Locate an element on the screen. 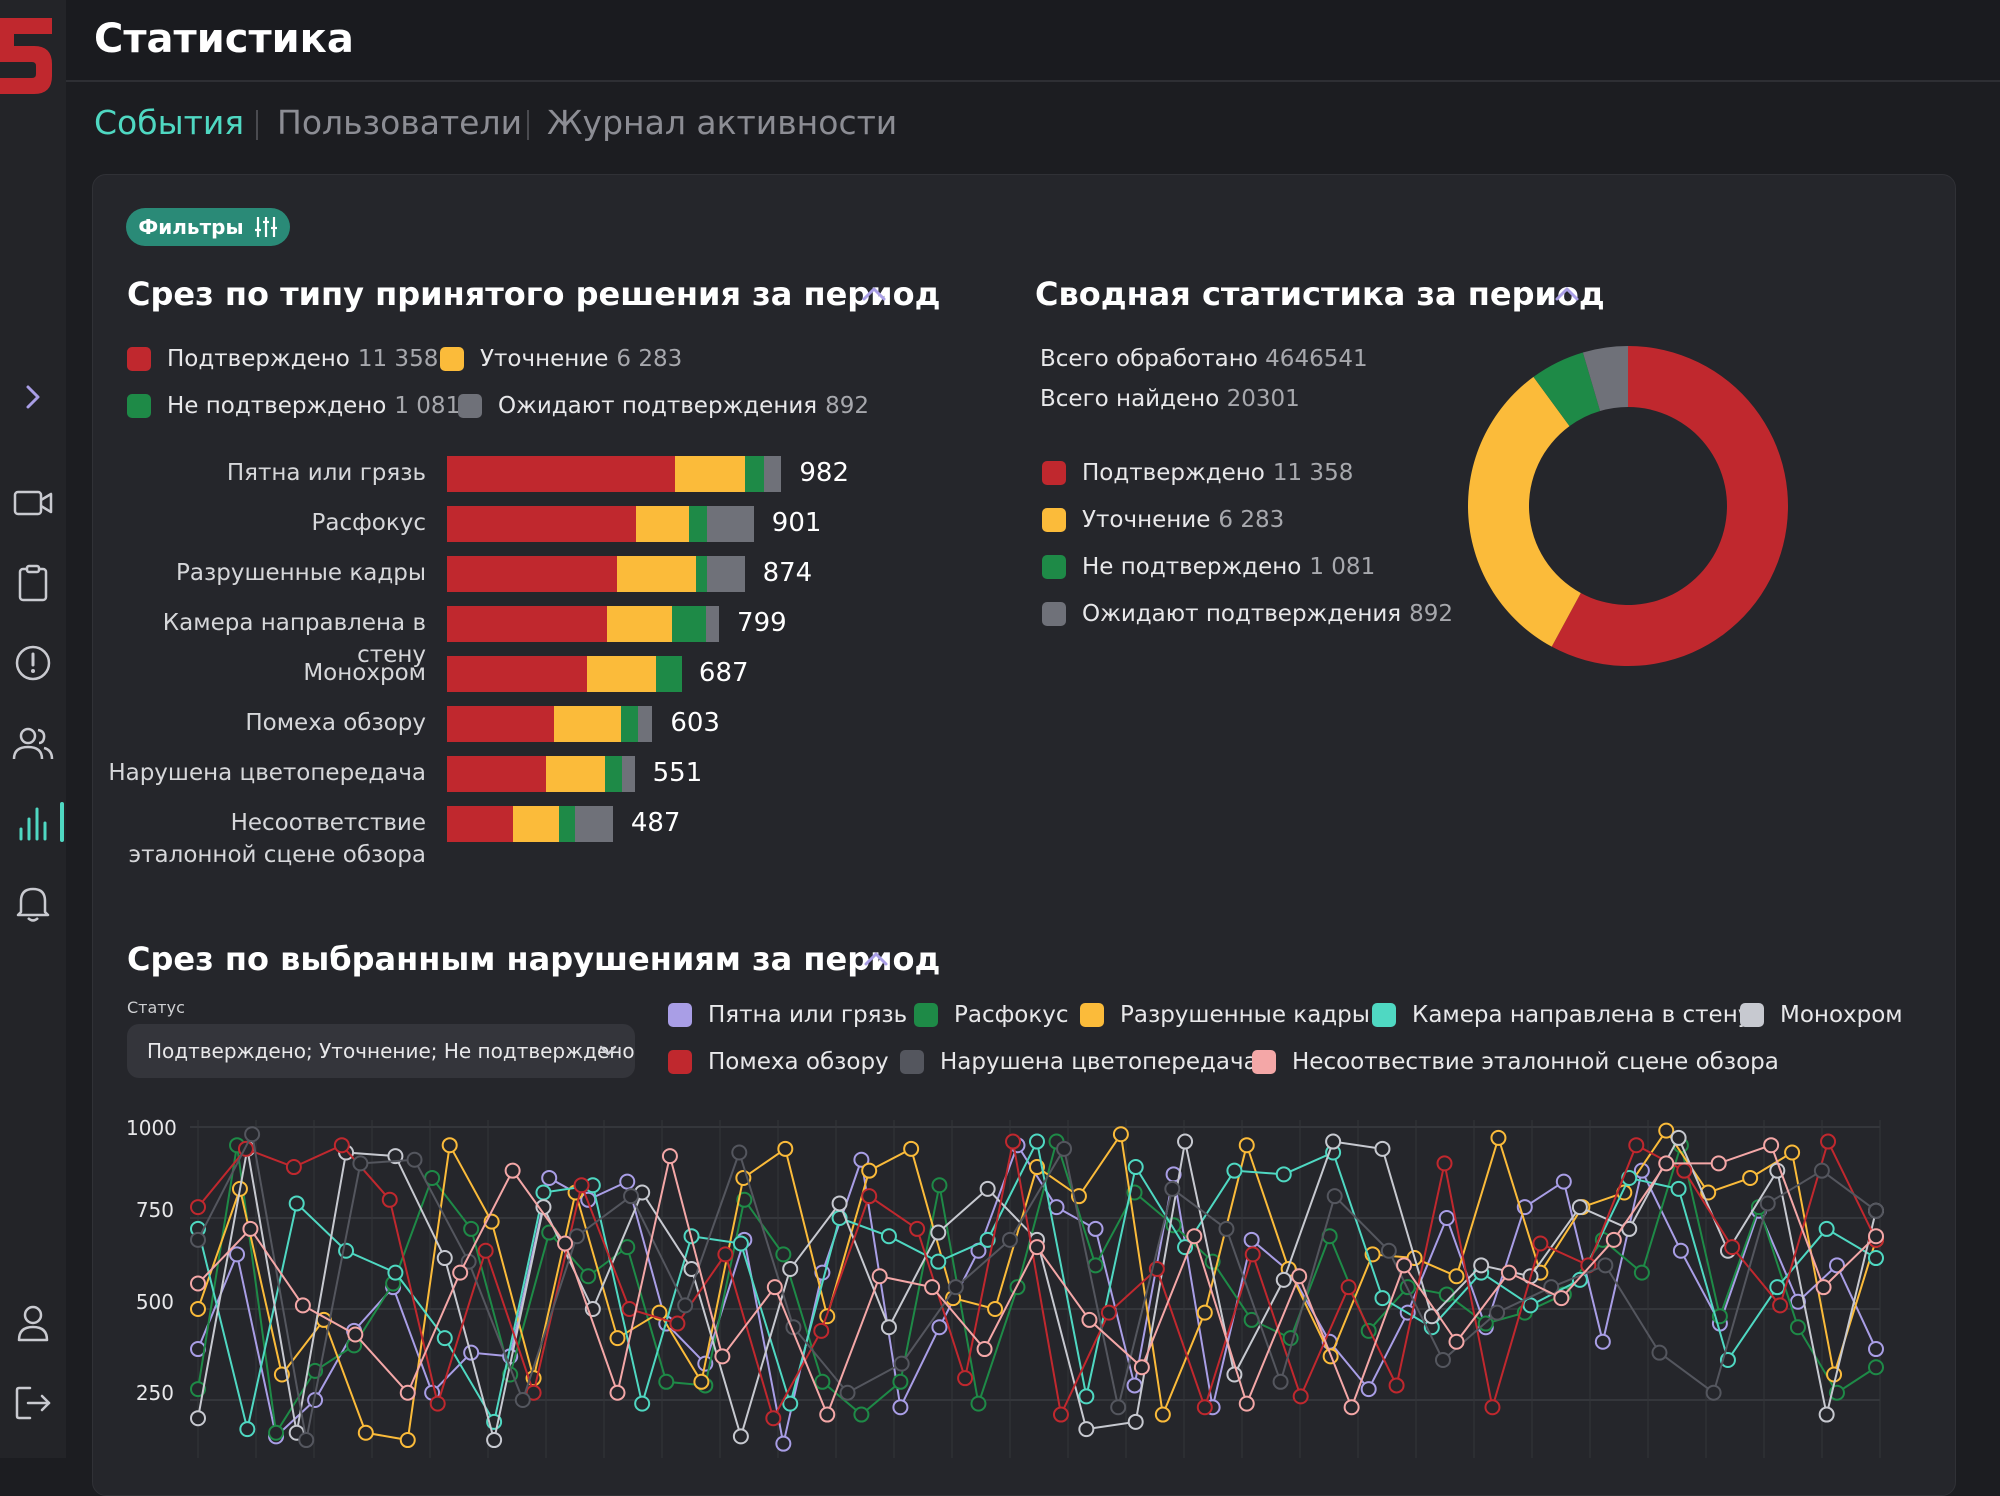 The height and width of the screenshot is (1496, 2000). line-legend-item: Несоотвествие эталонной сцене обзора is located at coordinates (1515, 1062).